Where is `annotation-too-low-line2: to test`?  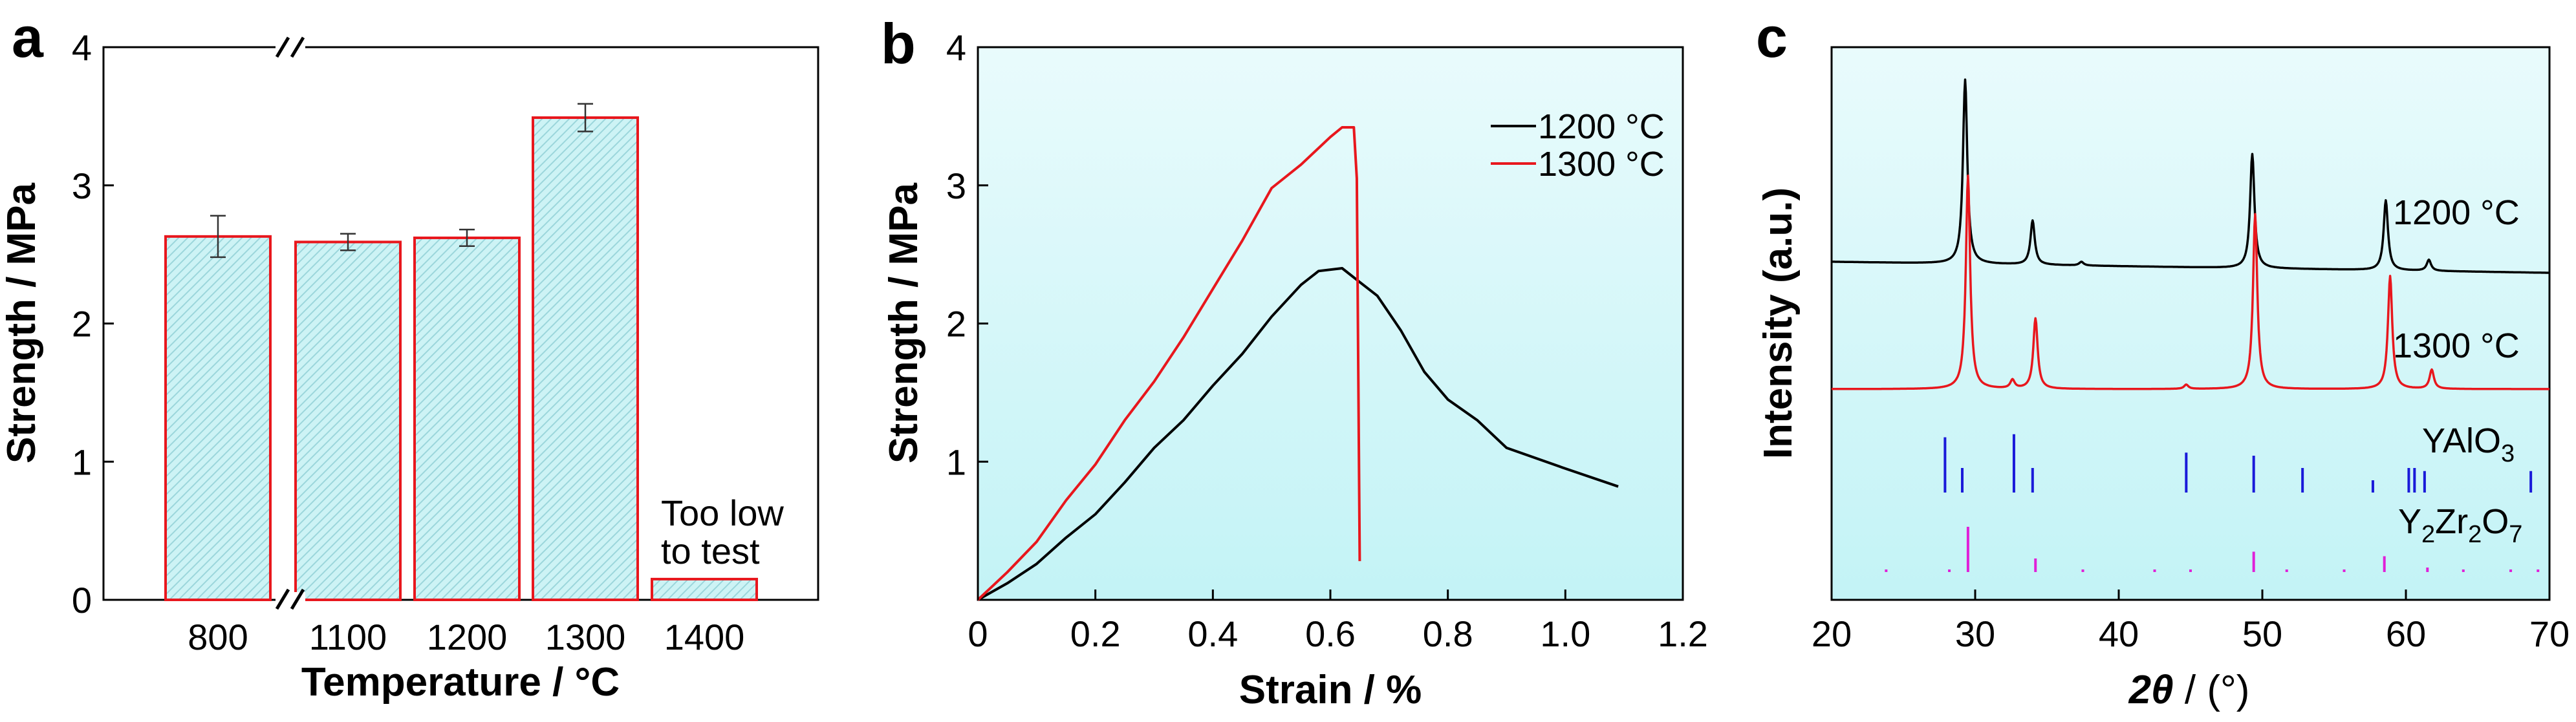 annotation-too-low-line2: to test is located at coordinates (710, 551).